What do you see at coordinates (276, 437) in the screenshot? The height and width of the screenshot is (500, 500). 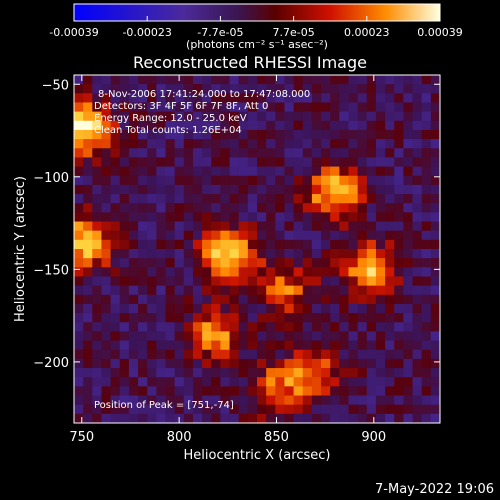 I see `x-tick-label: 850` at bounding box center [276, 437].